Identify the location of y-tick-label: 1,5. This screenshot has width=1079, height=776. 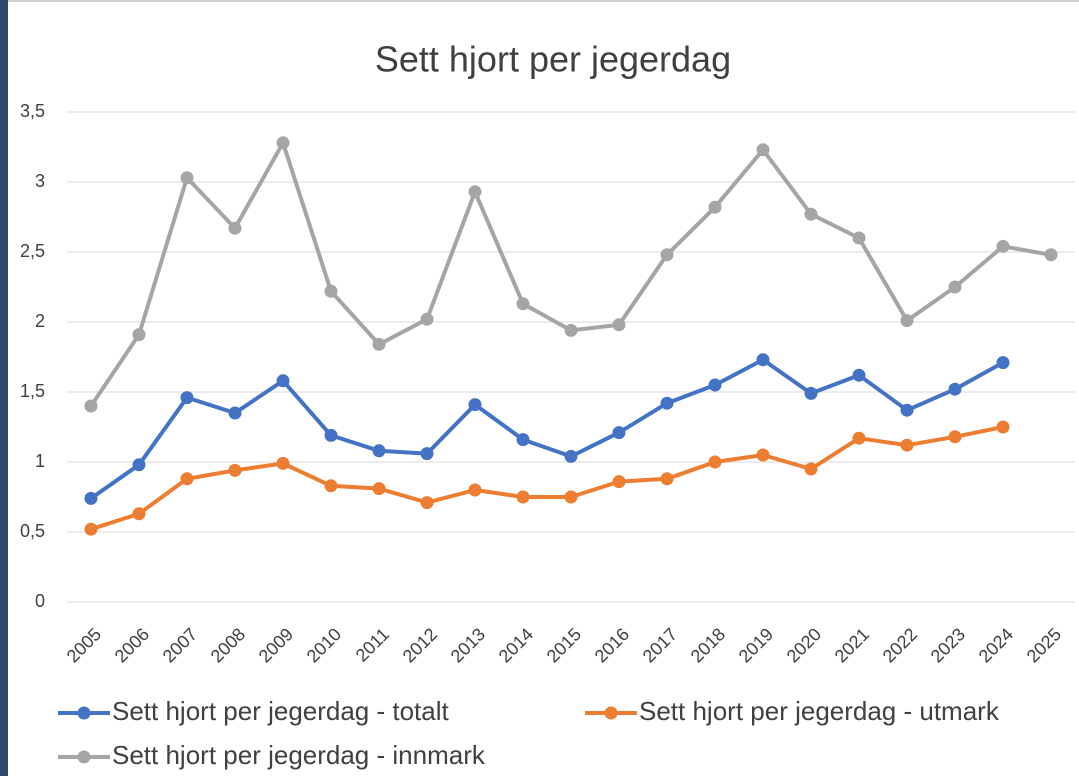
(32, 391).